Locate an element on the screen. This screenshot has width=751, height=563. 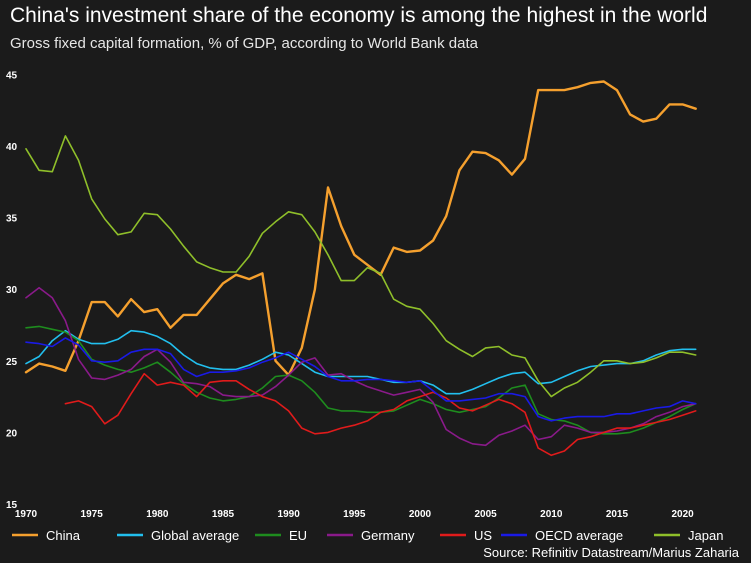
x-tick-label: 2020 is located at coordinates (682, 514).